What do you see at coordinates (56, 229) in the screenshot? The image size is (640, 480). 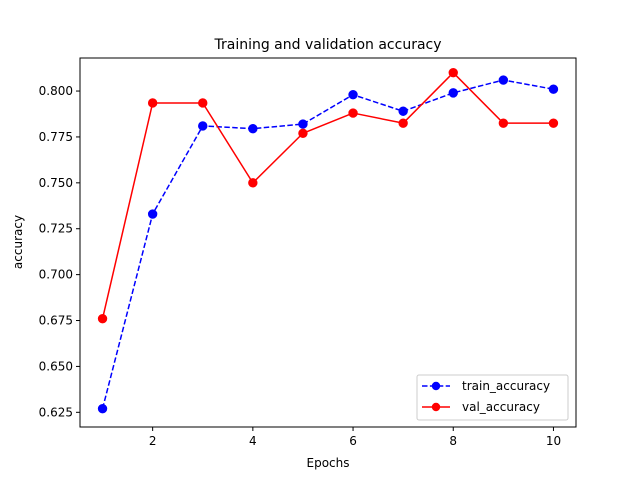 I see `y-tick-label: 0.725` at bounding box center [56, 229].